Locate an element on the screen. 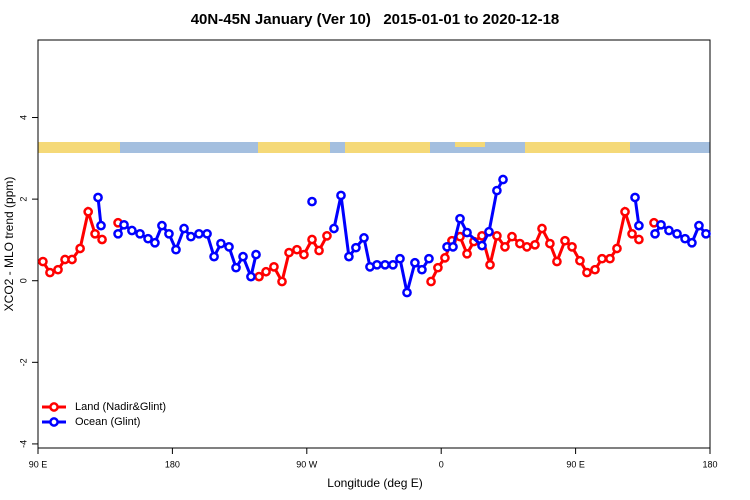 The height and width of the screenshot is (500, 750). x-axis-label: Longitude (deg E) is located at coordinates (374, 483).